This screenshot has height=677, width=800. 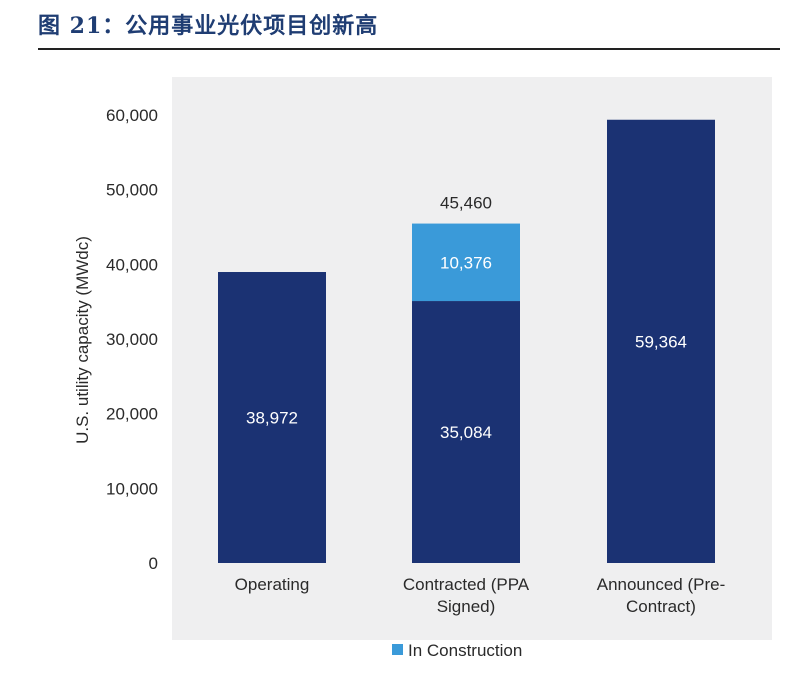 What do you see at coordinates (132, 414) in the screenshot?
I see `y-tick-label: 20,000` at bounding box center [132, 414].